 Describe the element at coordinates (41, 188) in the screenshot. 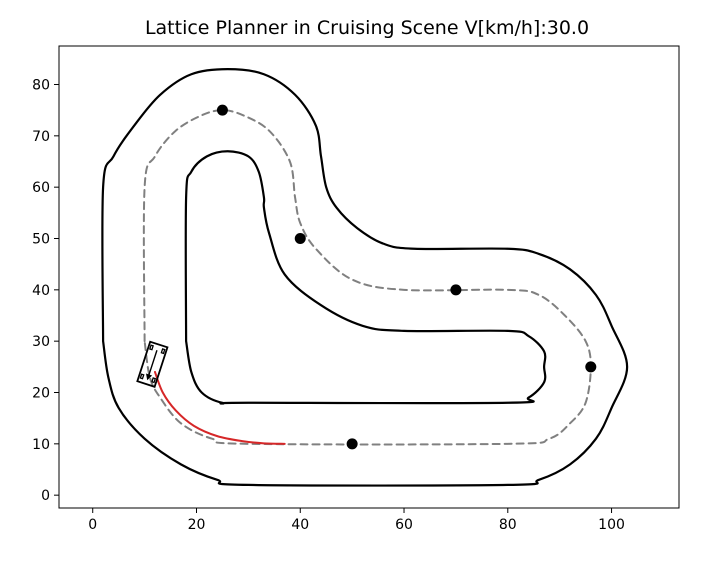

I see `y-tick-label: 60` at that location.